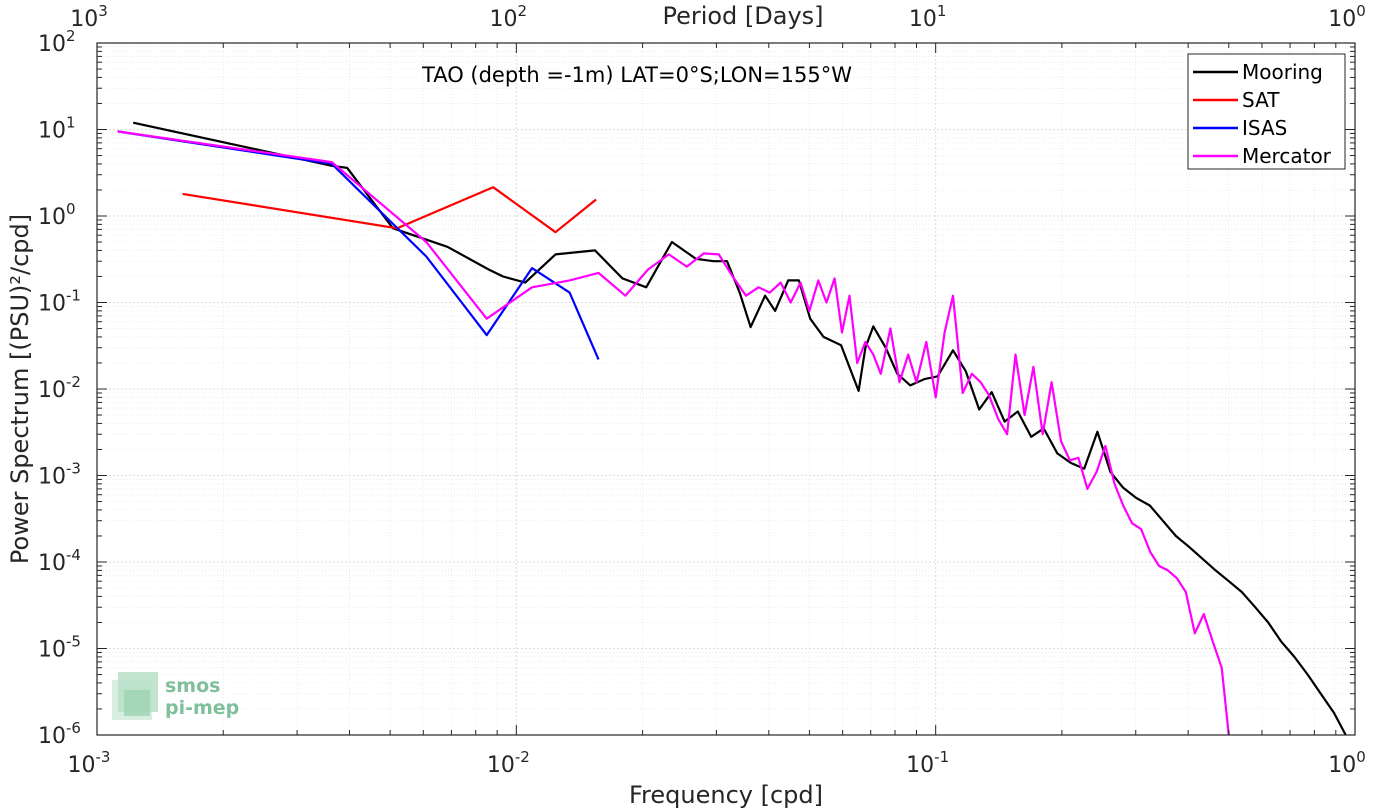  What do you see at coordinates (57, 215) in the screenshot?
I see `y-tick-label: 10⁰` at bounding box center [57, 215].